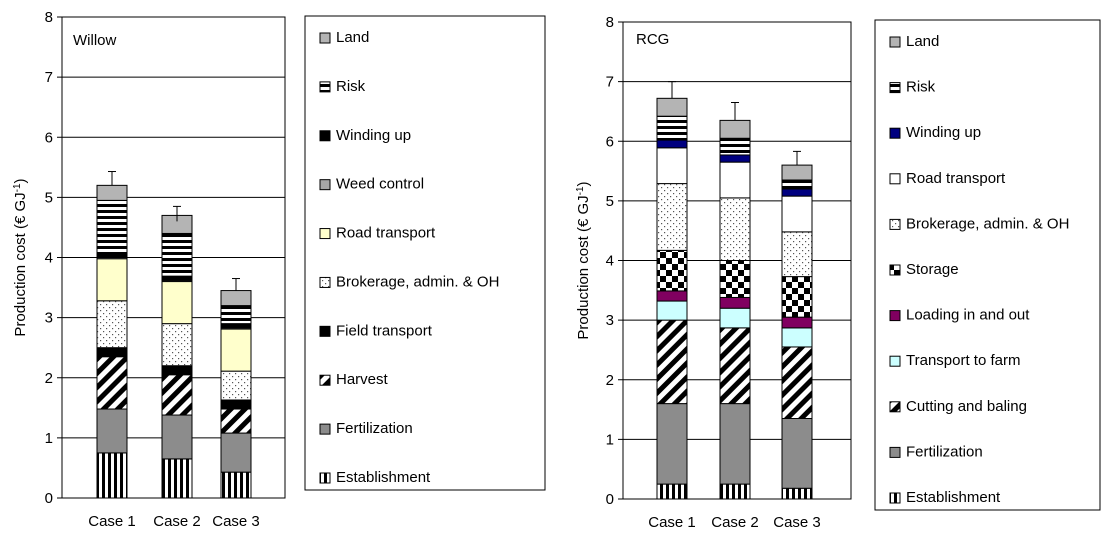  I want to click on legend-item-winding-up: Winding up, so click(373, 135).